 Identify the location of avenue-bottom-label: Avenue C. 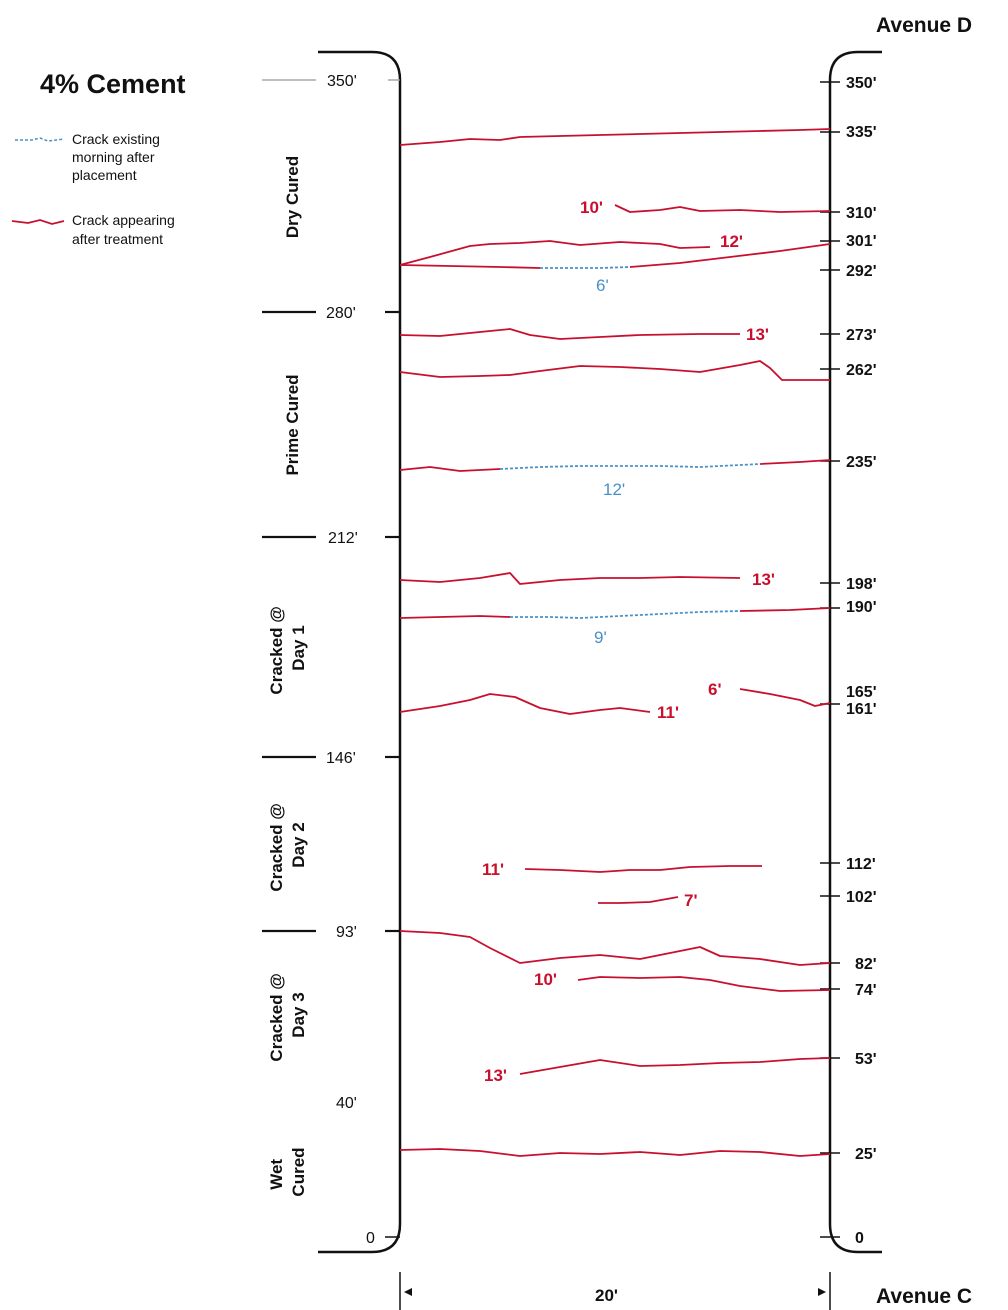
(924, 1296).